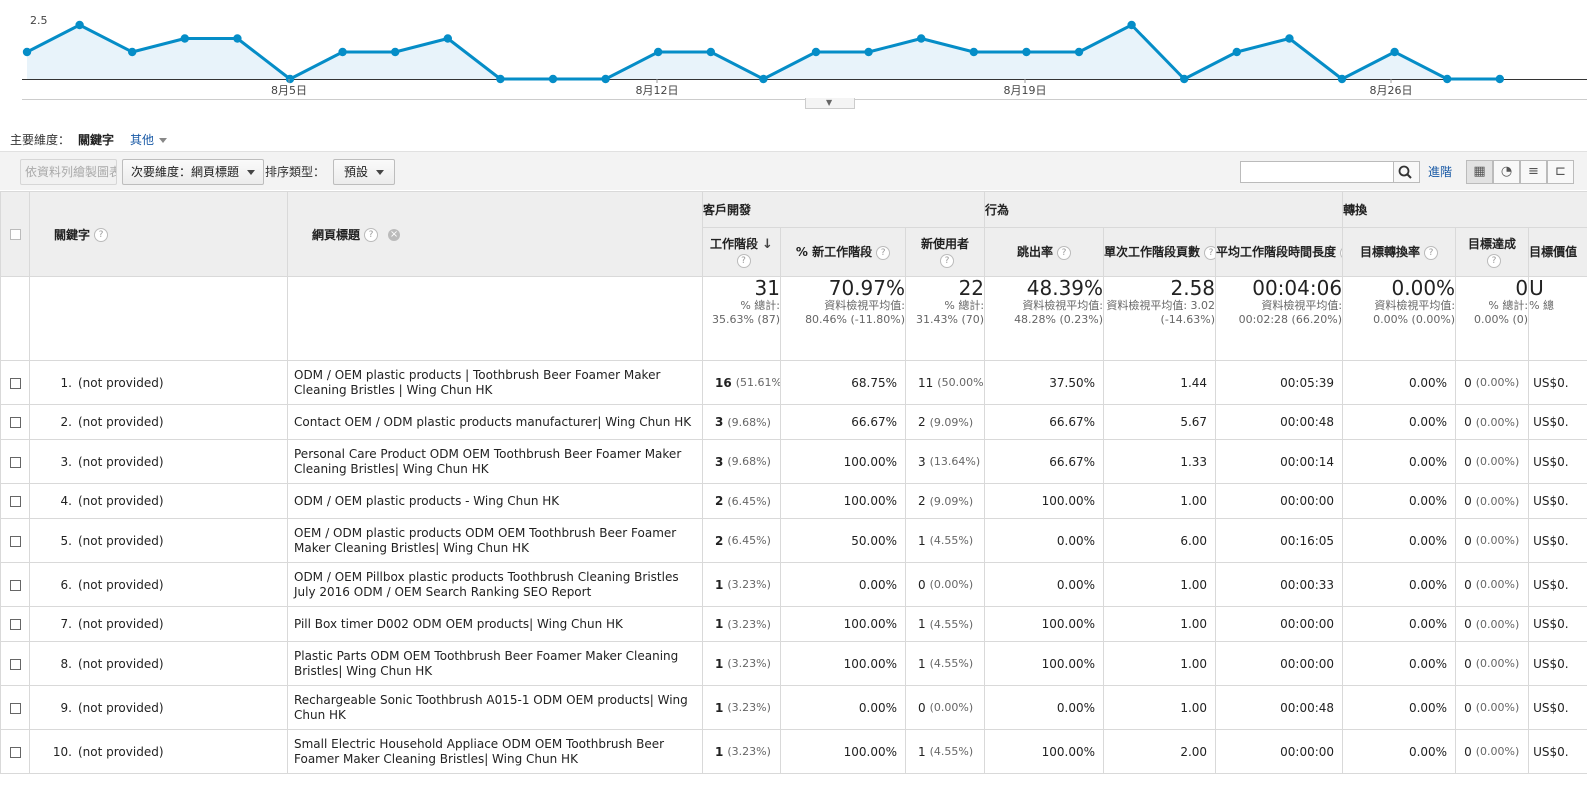  I want to click on header-new-users: 新使用者?, so click(945, 252).